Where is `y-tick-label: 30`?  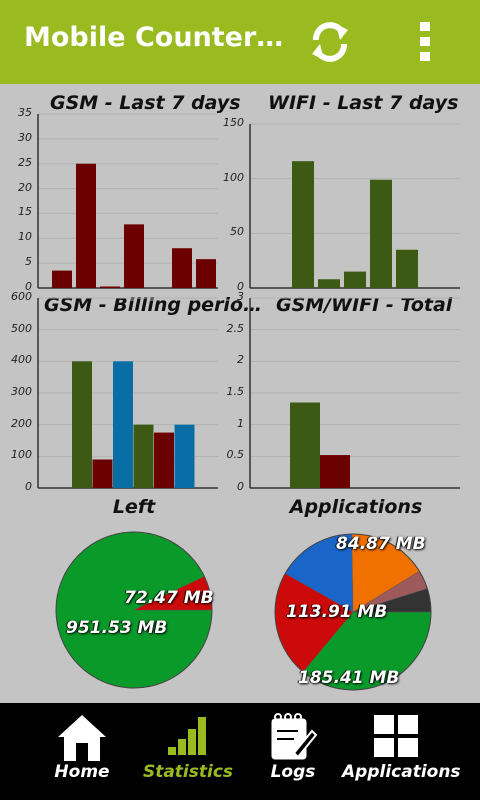 y-tick-label: 30 is located at coordinates (25, 137).